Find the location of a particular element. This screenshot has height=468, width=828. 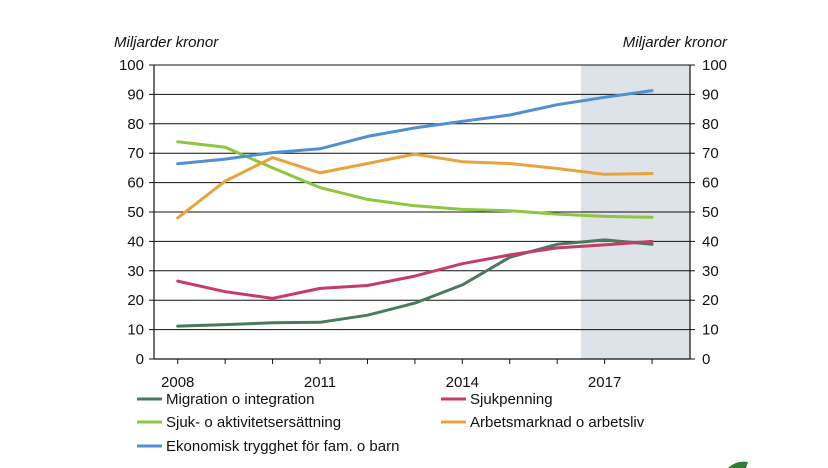

y-tick-label-left: 100 is located at coordinates (131, 65).